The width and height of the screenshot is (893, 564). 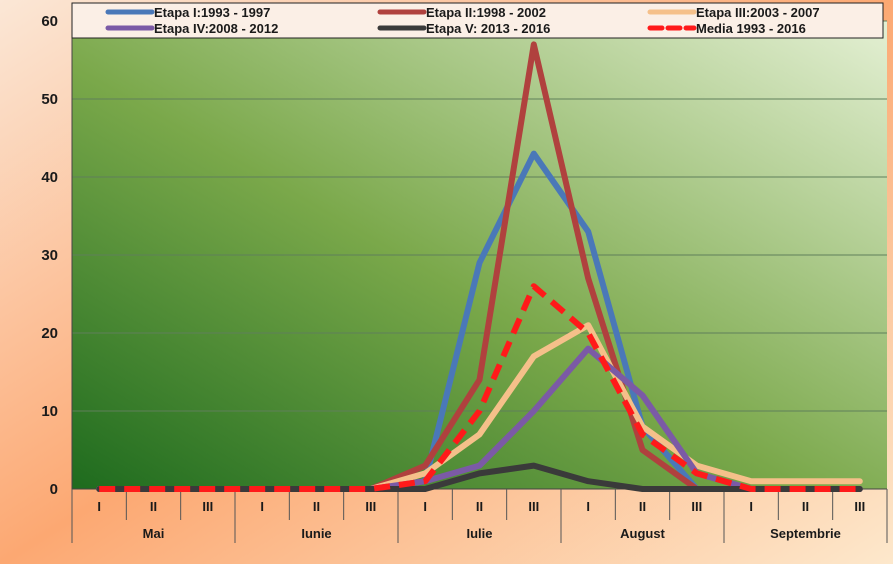 What do you see at coordinates (154, 533) in the screenshot?
I see `x-month-label: Mai` at bounding box center [154, 533].